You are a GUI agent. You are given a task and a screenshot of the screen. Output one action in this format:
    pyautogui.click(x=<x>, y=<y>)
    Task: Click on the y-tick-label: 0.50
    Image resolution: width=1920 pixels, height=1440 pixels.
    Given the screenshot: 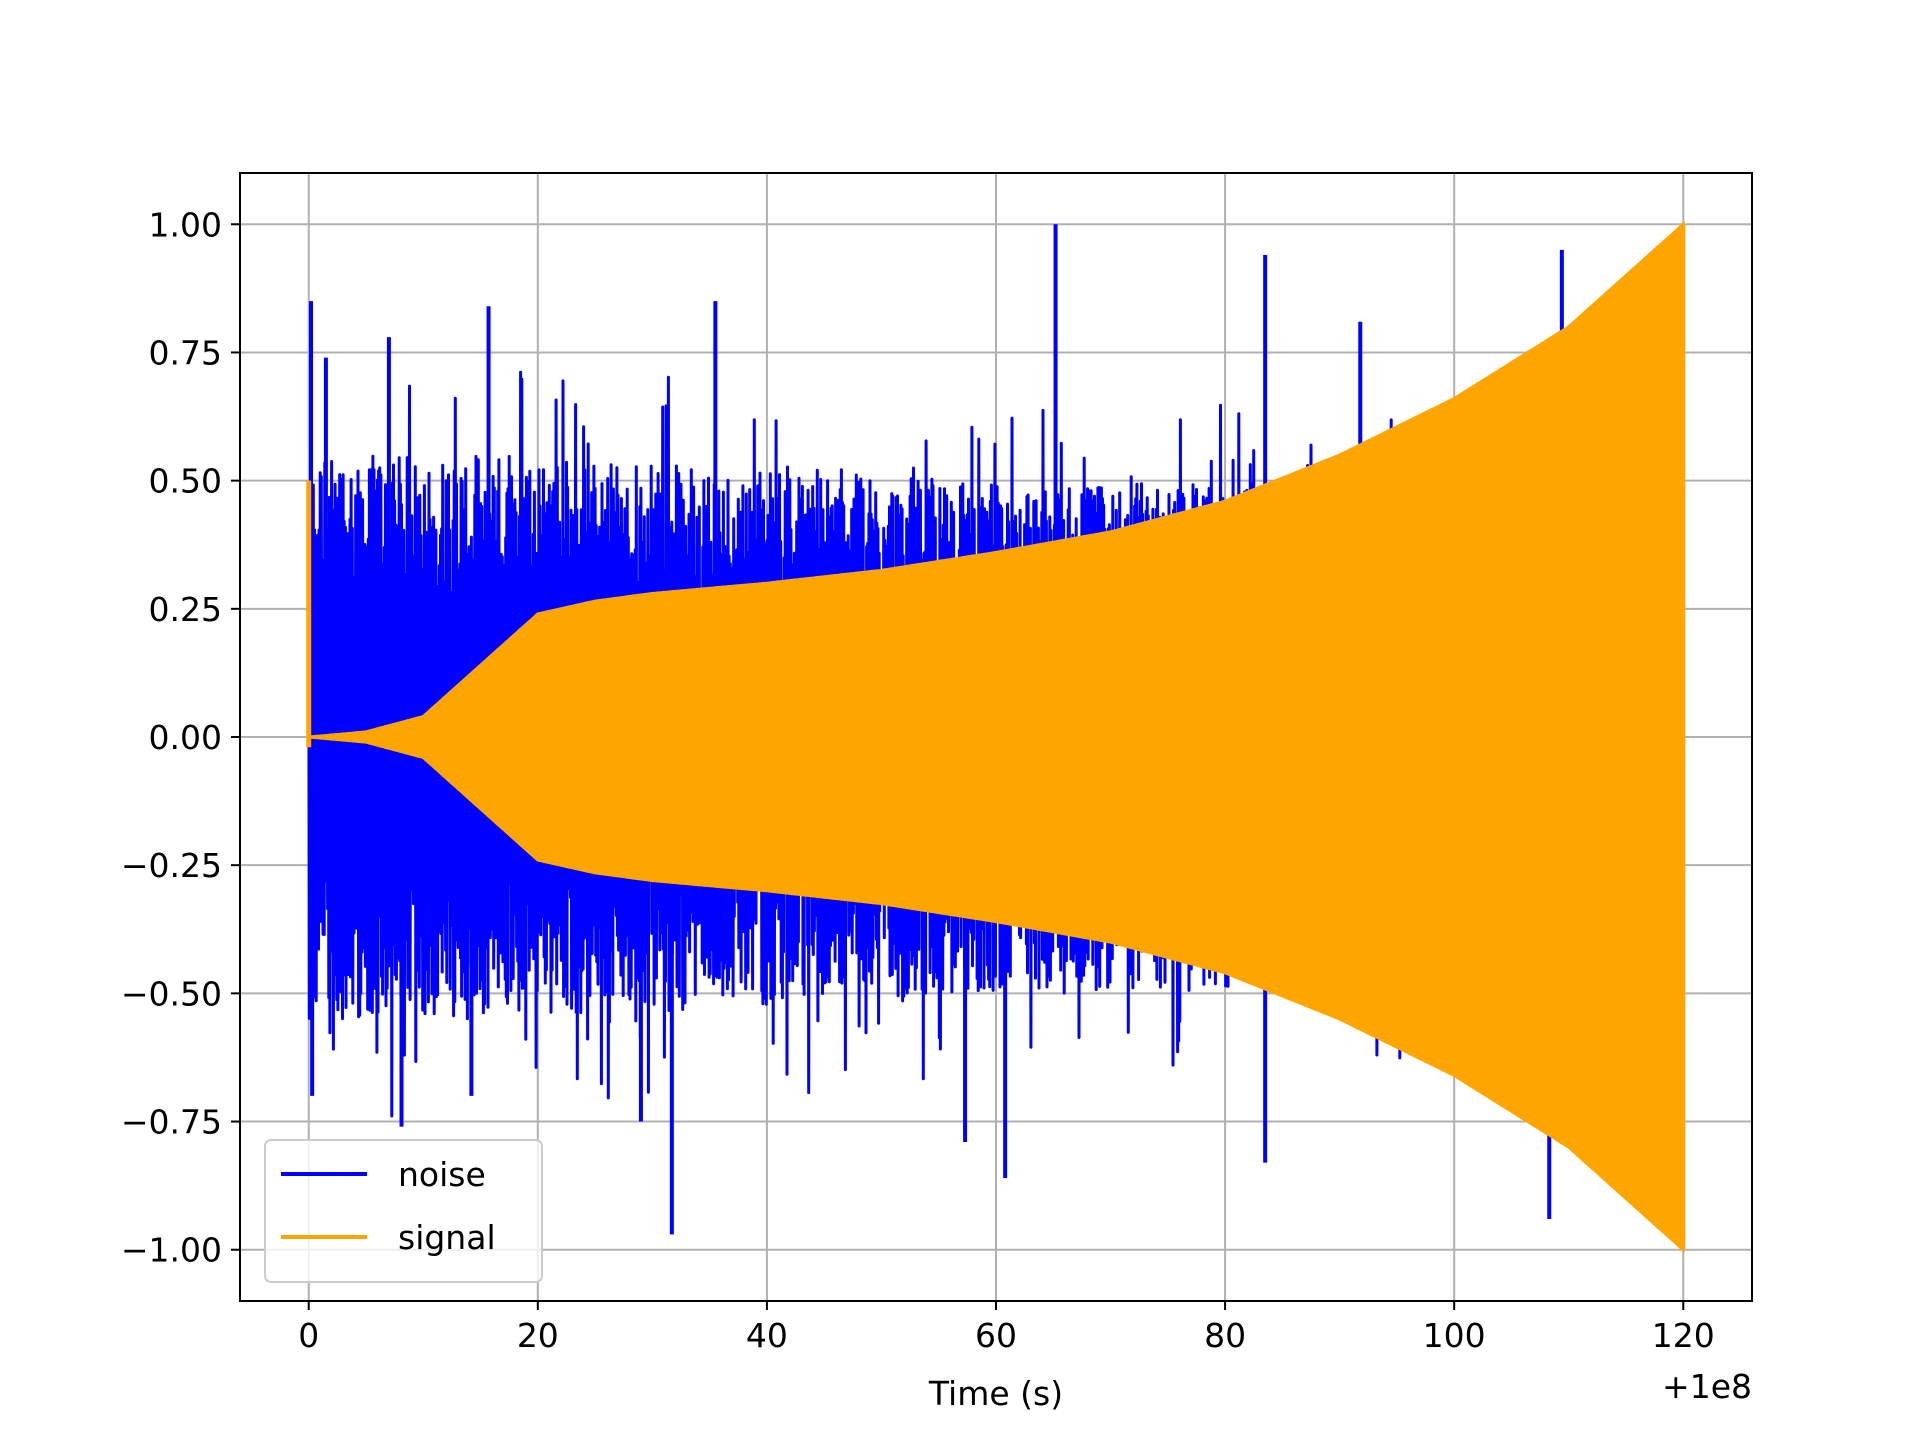 What is the action you would take?
    pyautogui.click(x=185, y=481)
    